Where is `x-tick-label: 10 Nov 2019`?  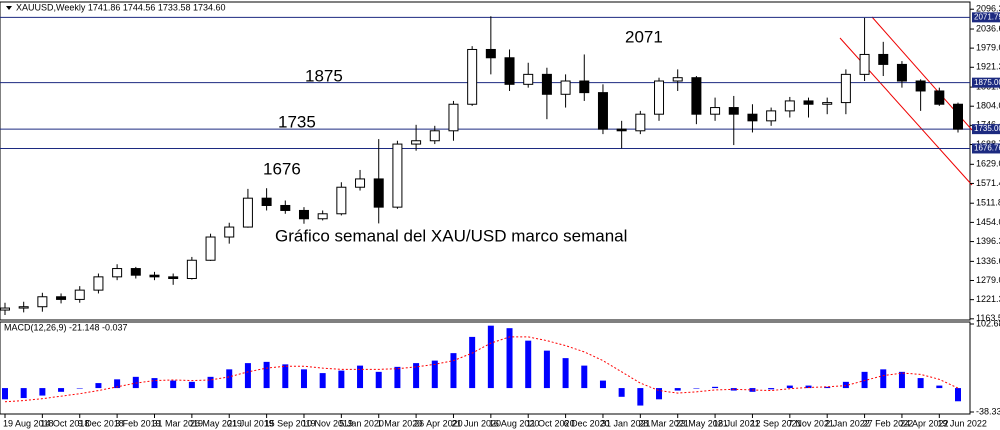
x-tick-label: 10 Nov 2019 is located at coordinates (327, 423).